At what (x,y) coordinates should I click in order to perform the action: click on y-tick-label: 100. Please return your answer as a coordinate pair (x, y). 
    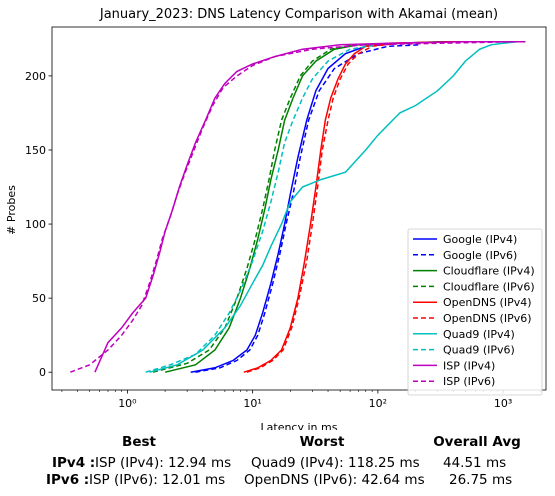
    Looking at the image, I should click on (35, 224).